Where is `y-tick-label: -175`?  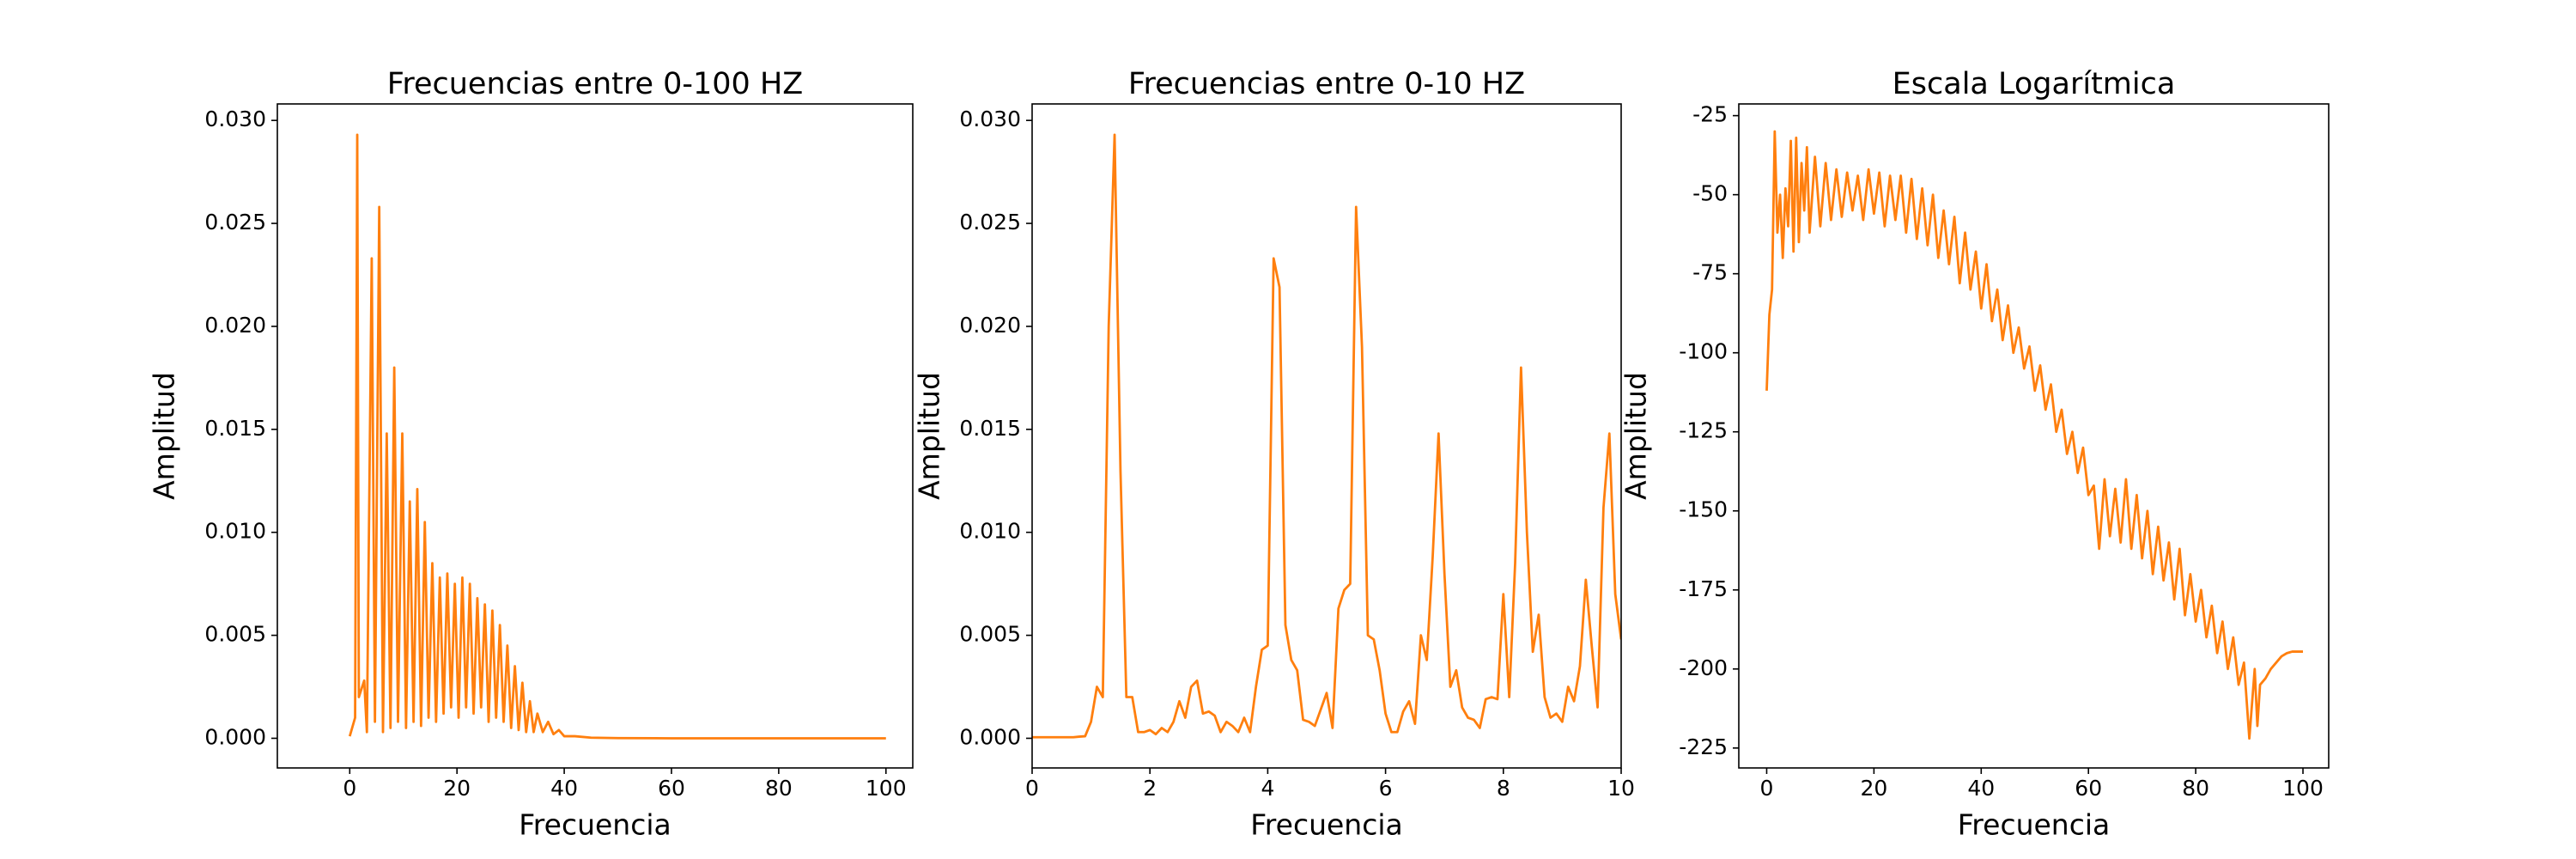 y-tick-label: -175 is located at coordinates (1704, 588).